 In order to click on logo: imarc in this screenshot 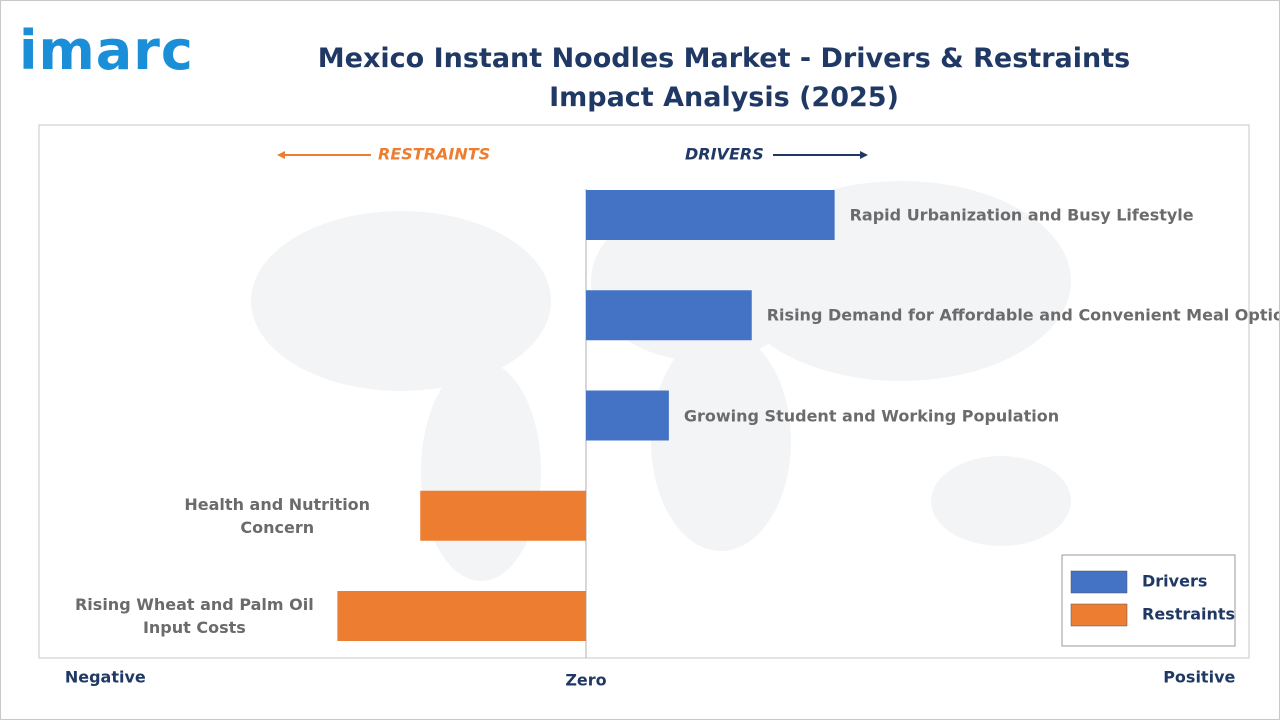, I will do `click(106, 50)`.